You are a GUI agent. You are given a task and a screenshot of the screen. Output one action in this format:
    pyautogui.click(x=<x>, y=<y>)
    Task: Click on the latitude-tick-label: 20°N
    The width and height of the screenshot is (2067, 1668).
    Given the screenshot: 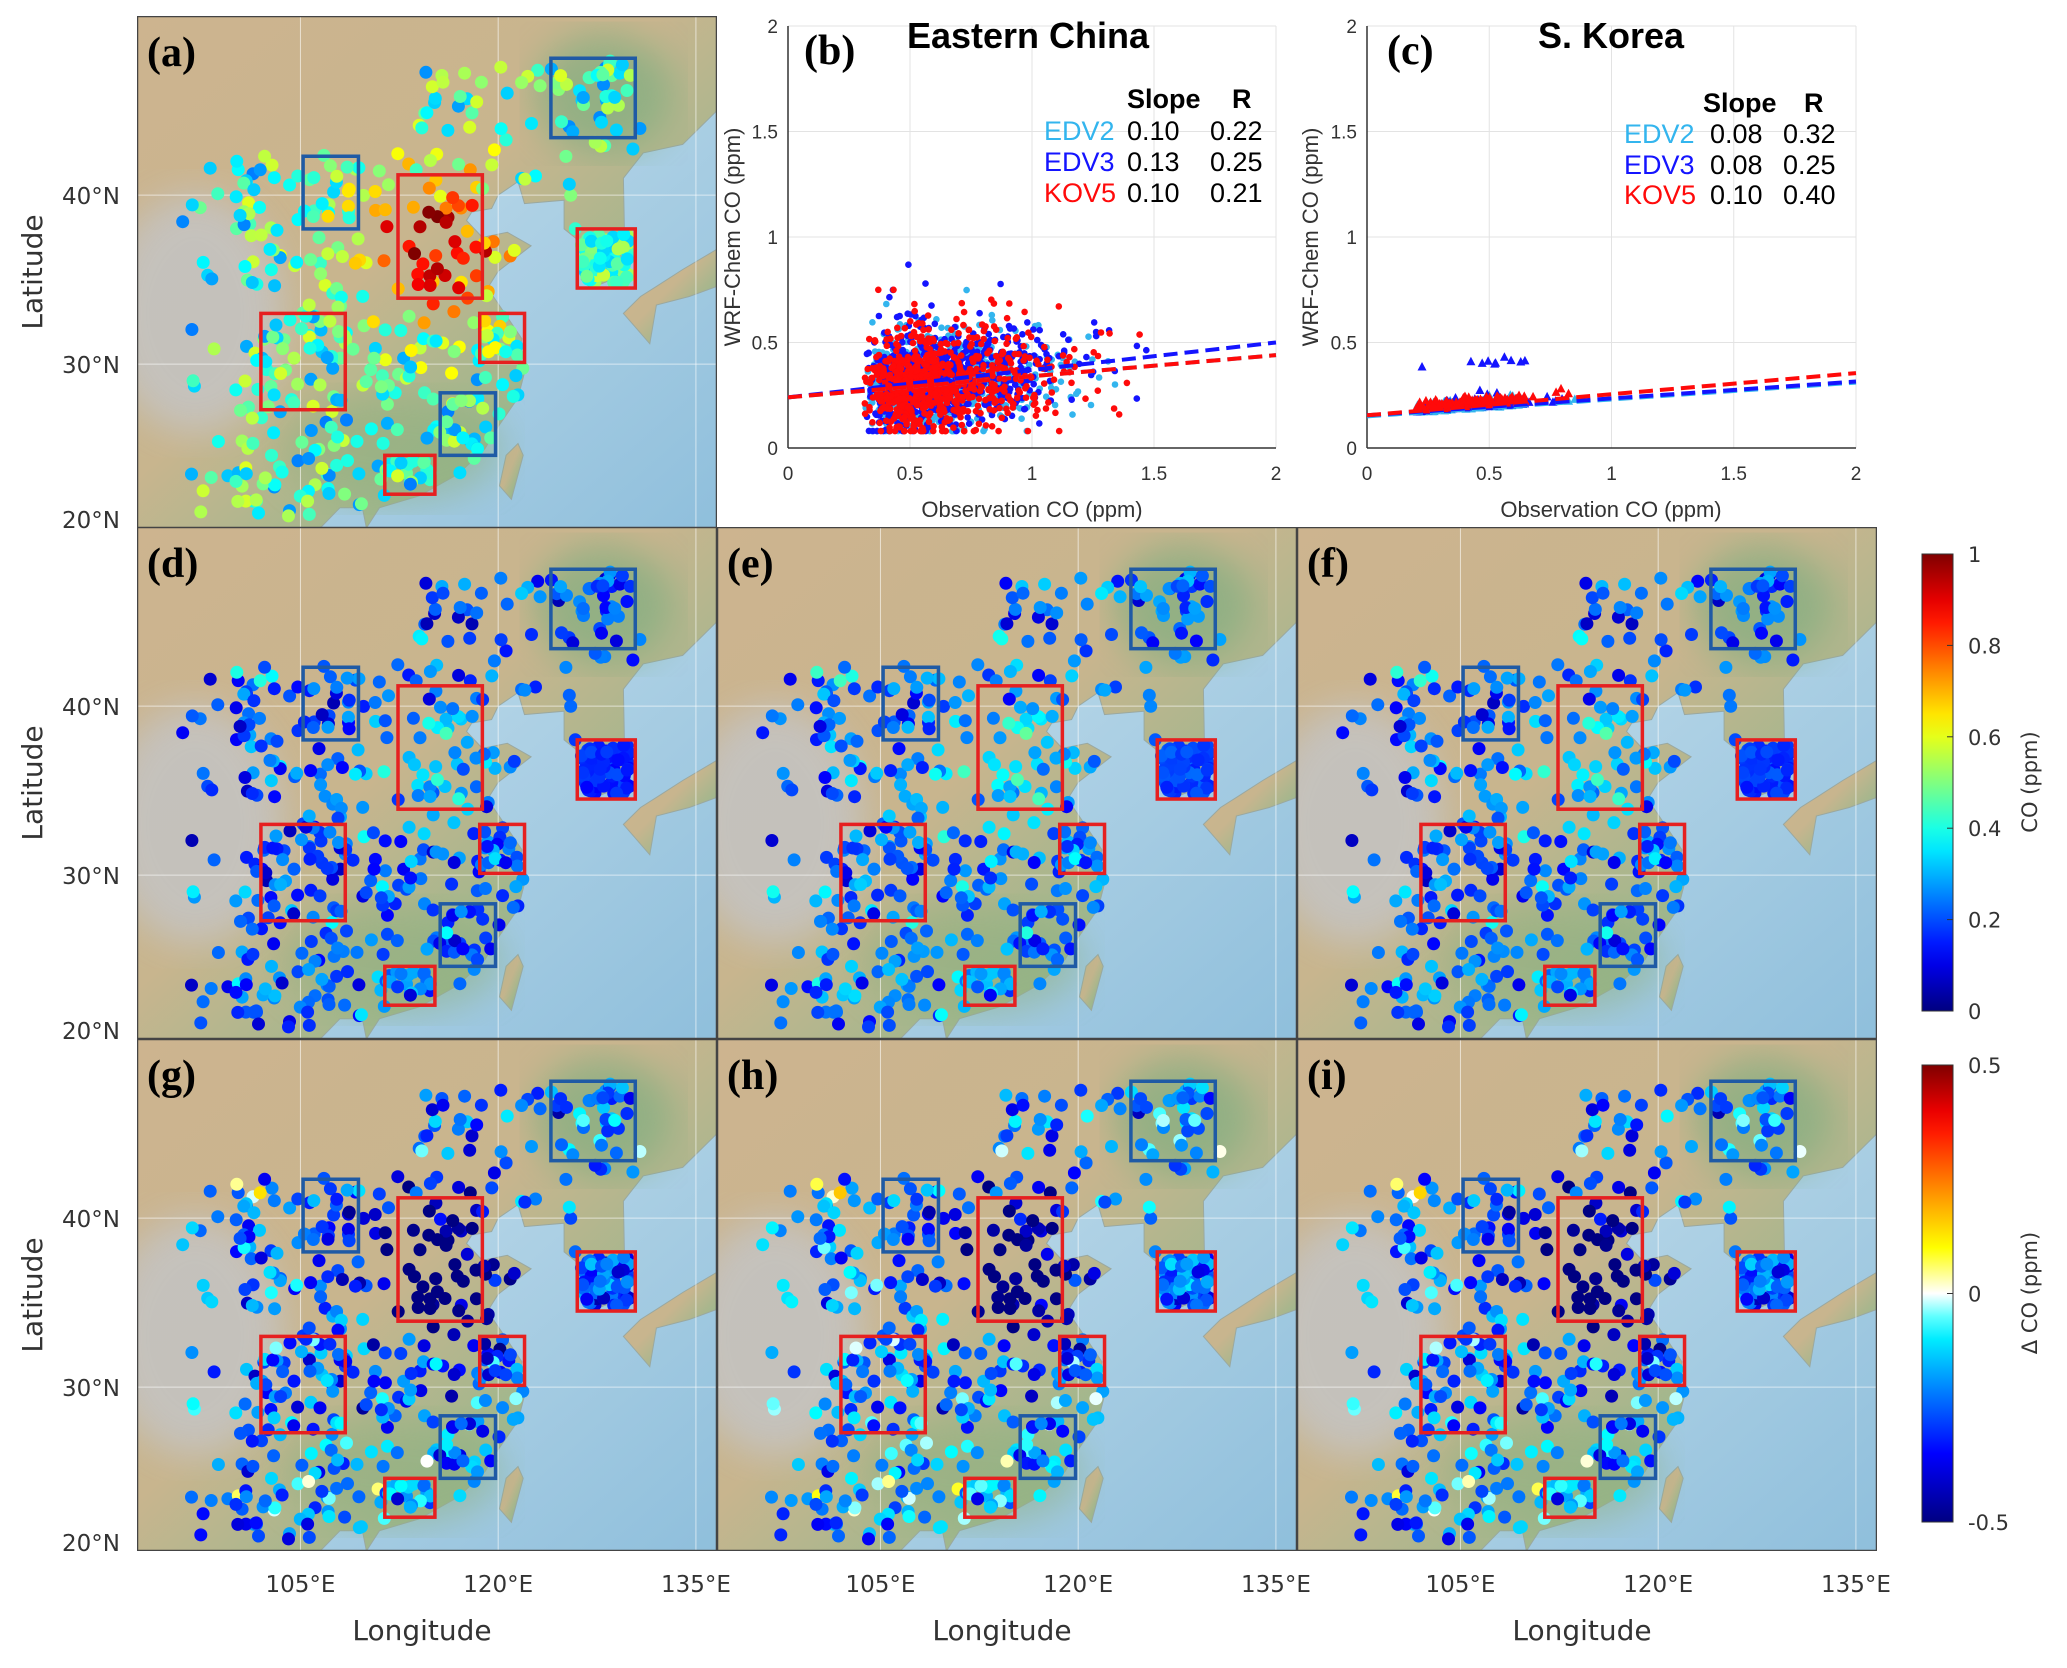 What is the action you would take?
    pyautogui.click(x=91, y=1032)
    